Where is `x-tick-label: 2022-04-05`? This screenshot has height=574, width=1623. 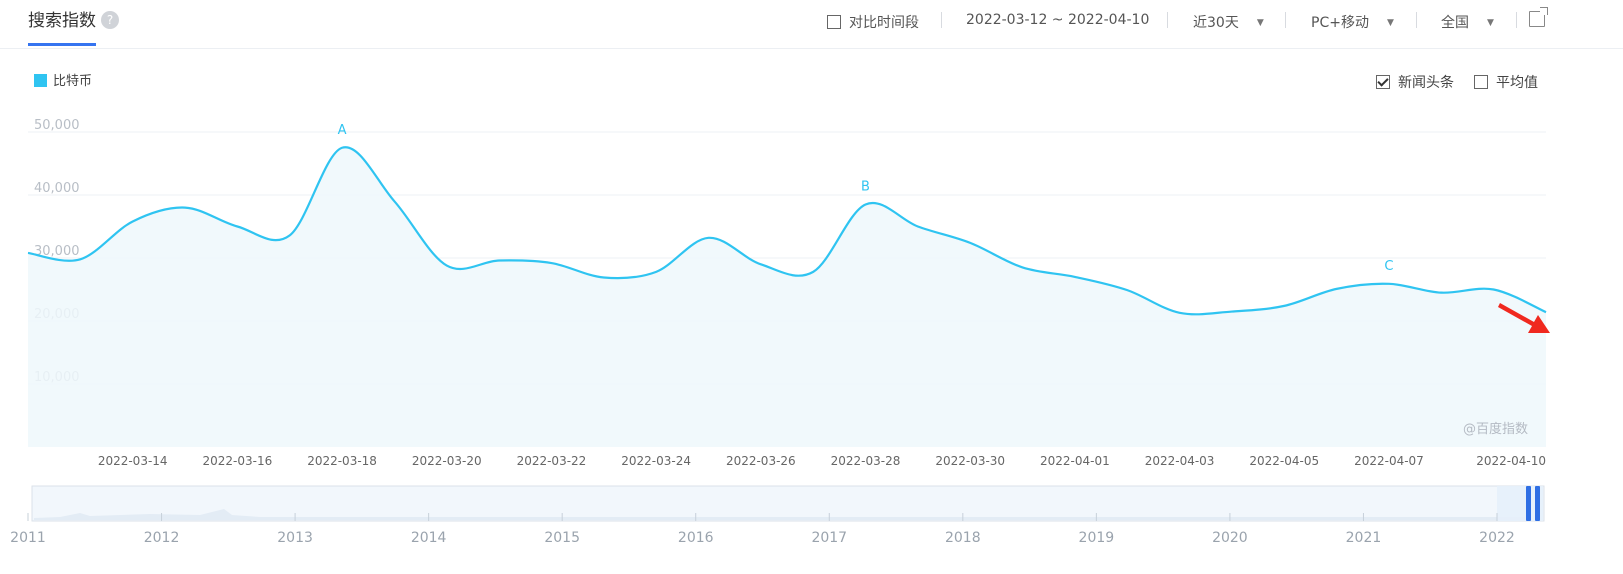 x-tick-label: 2022-04-05 is located at coordinates (1284, 461).